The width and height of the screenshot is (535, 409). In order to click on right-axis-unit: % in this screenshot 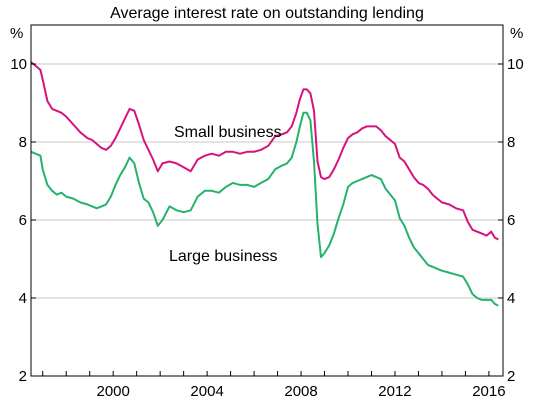, I will do `click(516, 33)`.